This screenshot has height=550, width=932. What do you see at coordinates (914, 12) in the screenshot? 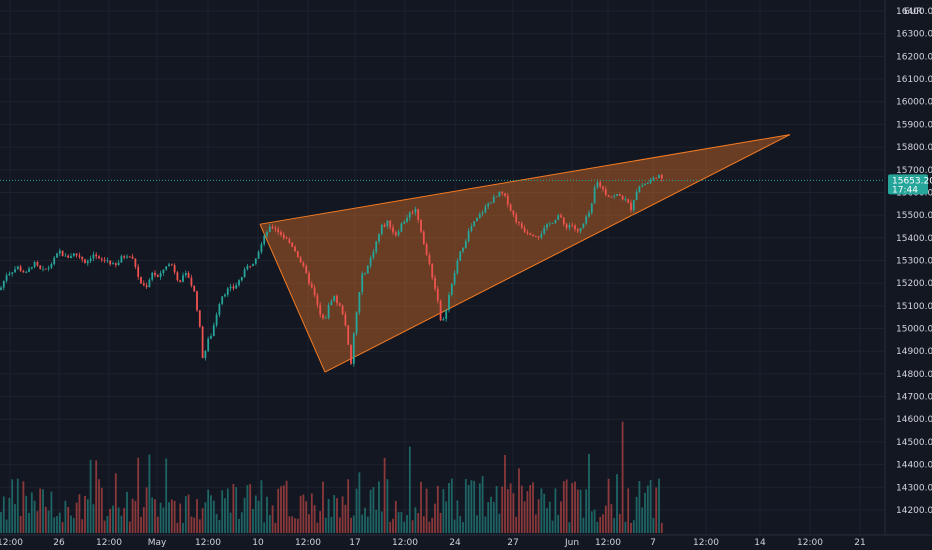
I see `price-tick: 16400.00` at bounding box center [914, 12].